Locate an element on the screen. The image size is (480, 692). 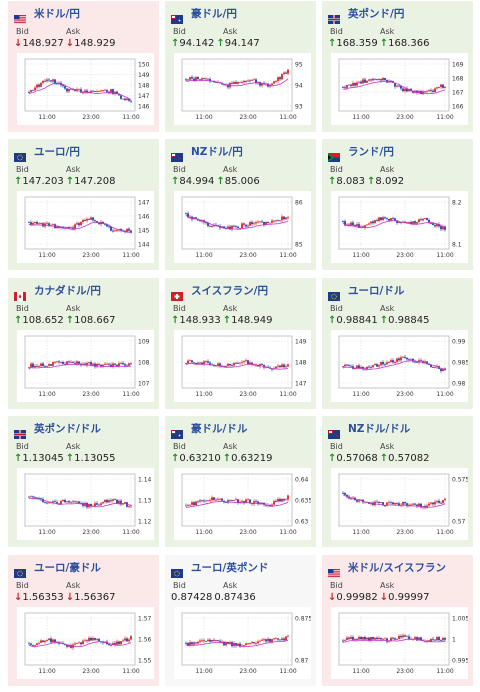
chart-panel: 150 149 148 147 146 11:00 23:00 11:00 is located at coordinates (85, 89).